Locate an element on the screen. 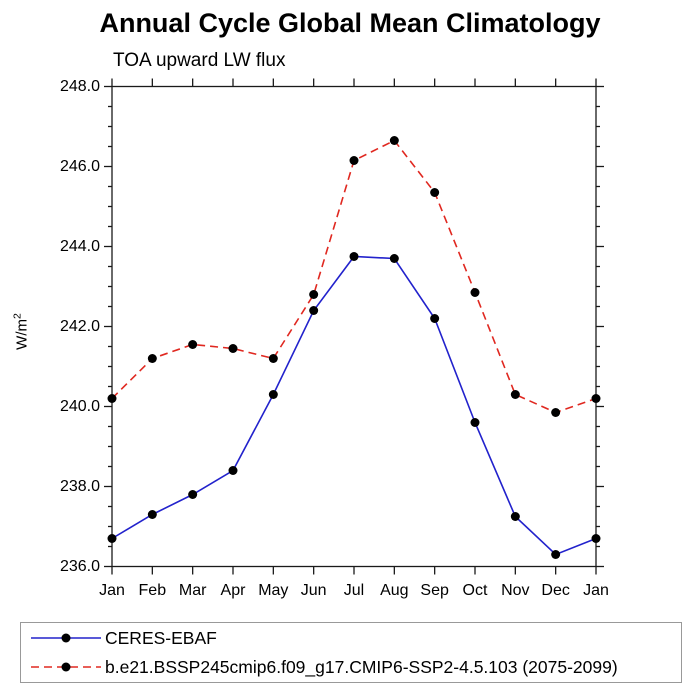 The width and height of the screenshot is (700, 700). y-axis-tick-label: 240.0 is located at coordinates (79, 406).